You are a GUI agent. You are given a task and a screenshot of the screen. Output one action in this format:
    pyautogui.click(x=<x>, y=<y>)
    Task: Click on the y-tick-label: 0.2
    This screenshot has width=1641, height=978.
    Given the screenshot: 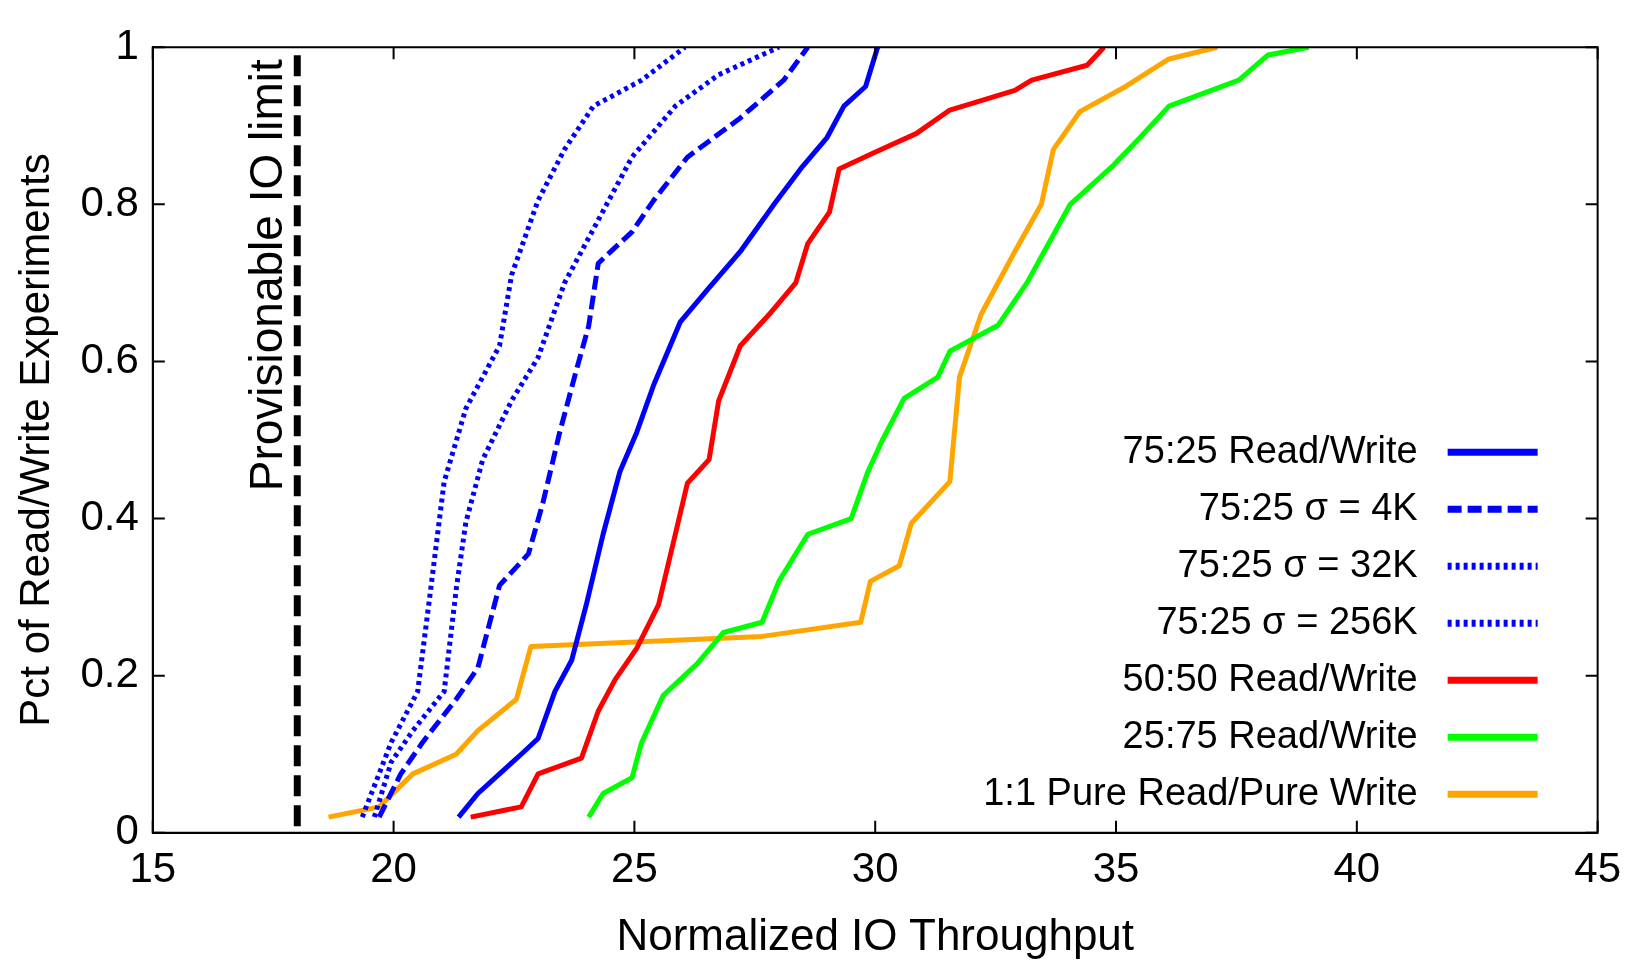 What is the action you would take?
    pyautogui.click(x=109, y=673)
    